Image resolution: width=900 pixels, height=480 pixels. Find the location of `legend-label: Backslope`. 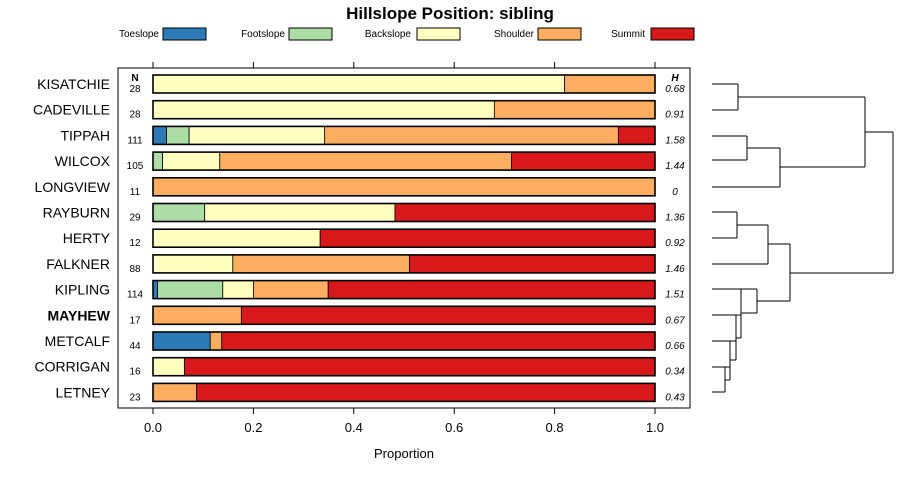

legend-label: Backslope is located at coordinates (388, 34).